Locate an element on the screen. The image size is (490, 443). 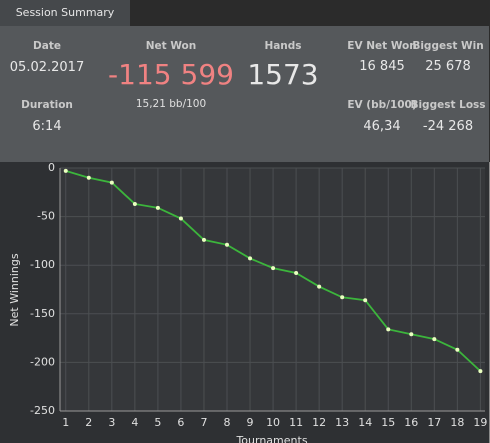
stat-value: -24 268 is located at coordinates (448, 126).